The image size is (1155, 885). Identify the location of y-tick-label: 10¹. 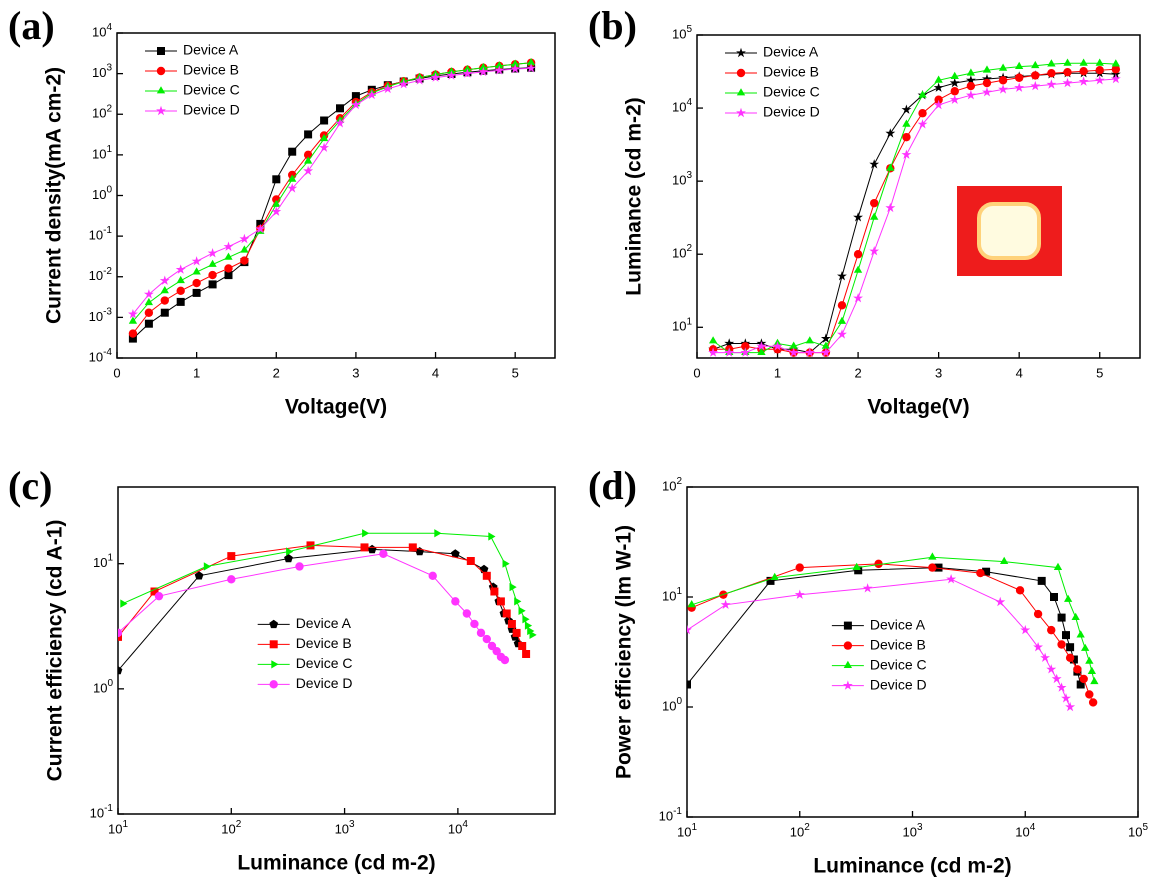
(103, 561).